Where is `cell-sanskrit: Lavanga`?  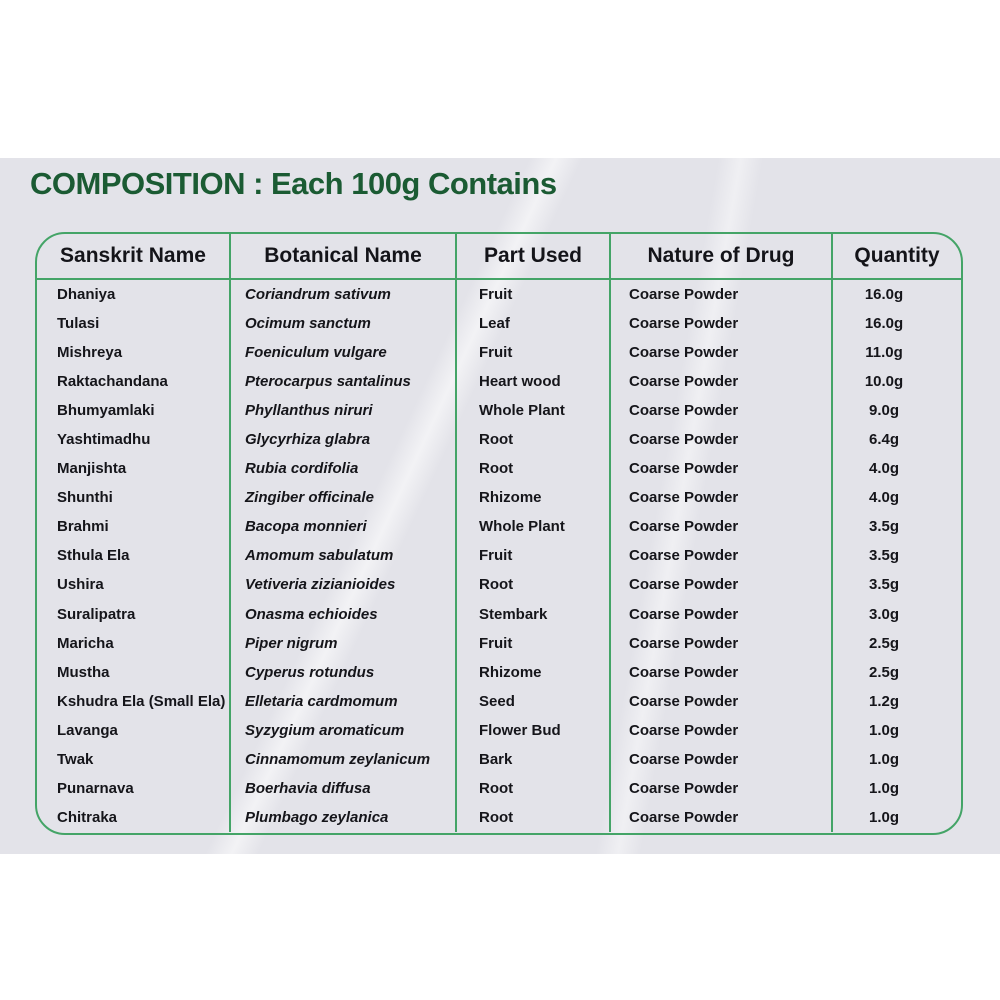
cell-sanskrit: Lavanga is located at coordinates (134, 730).